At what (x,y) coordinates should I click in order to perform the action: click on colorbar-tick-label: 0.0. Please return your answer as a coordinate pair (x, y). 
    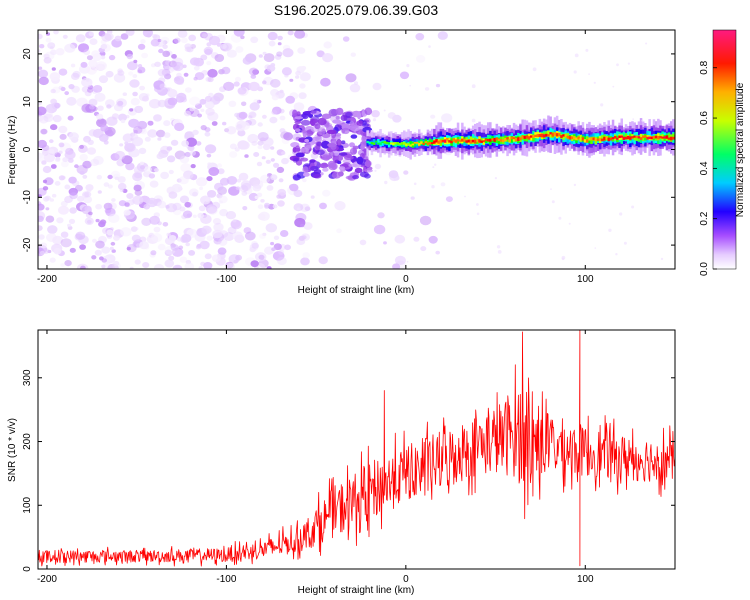
    Looking at the image, I should click on (704, 269).